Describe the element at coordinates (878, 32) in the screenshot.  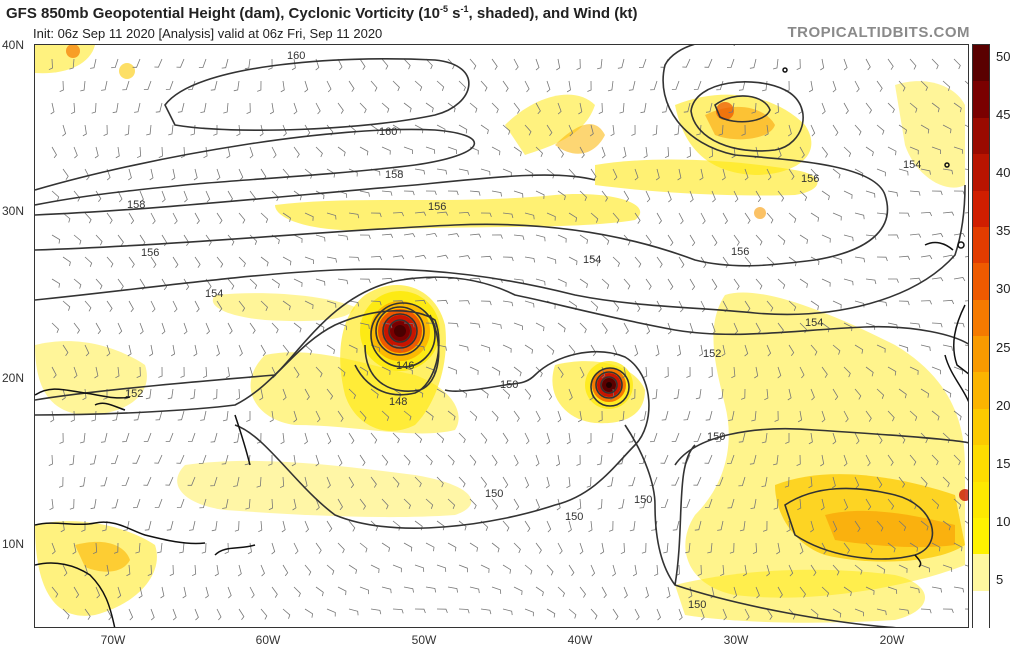
I see `brand-watermark: TROPICALTIDBITS.COM` at that location.